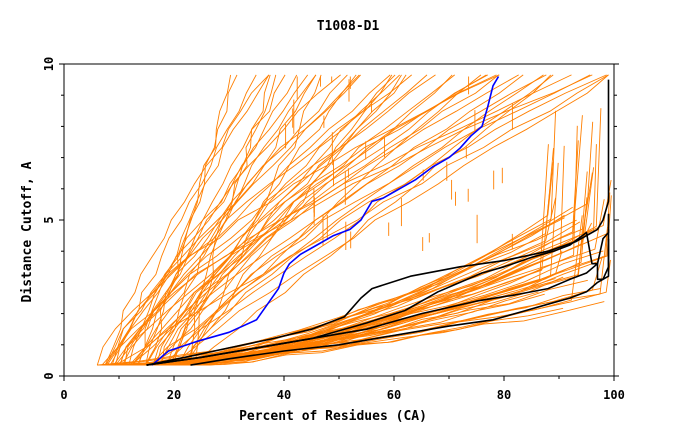  What do you see at coordinates (49, 375) in the screenshot?
I see `y-tick-label: 0` at bounding box center [49, 375].